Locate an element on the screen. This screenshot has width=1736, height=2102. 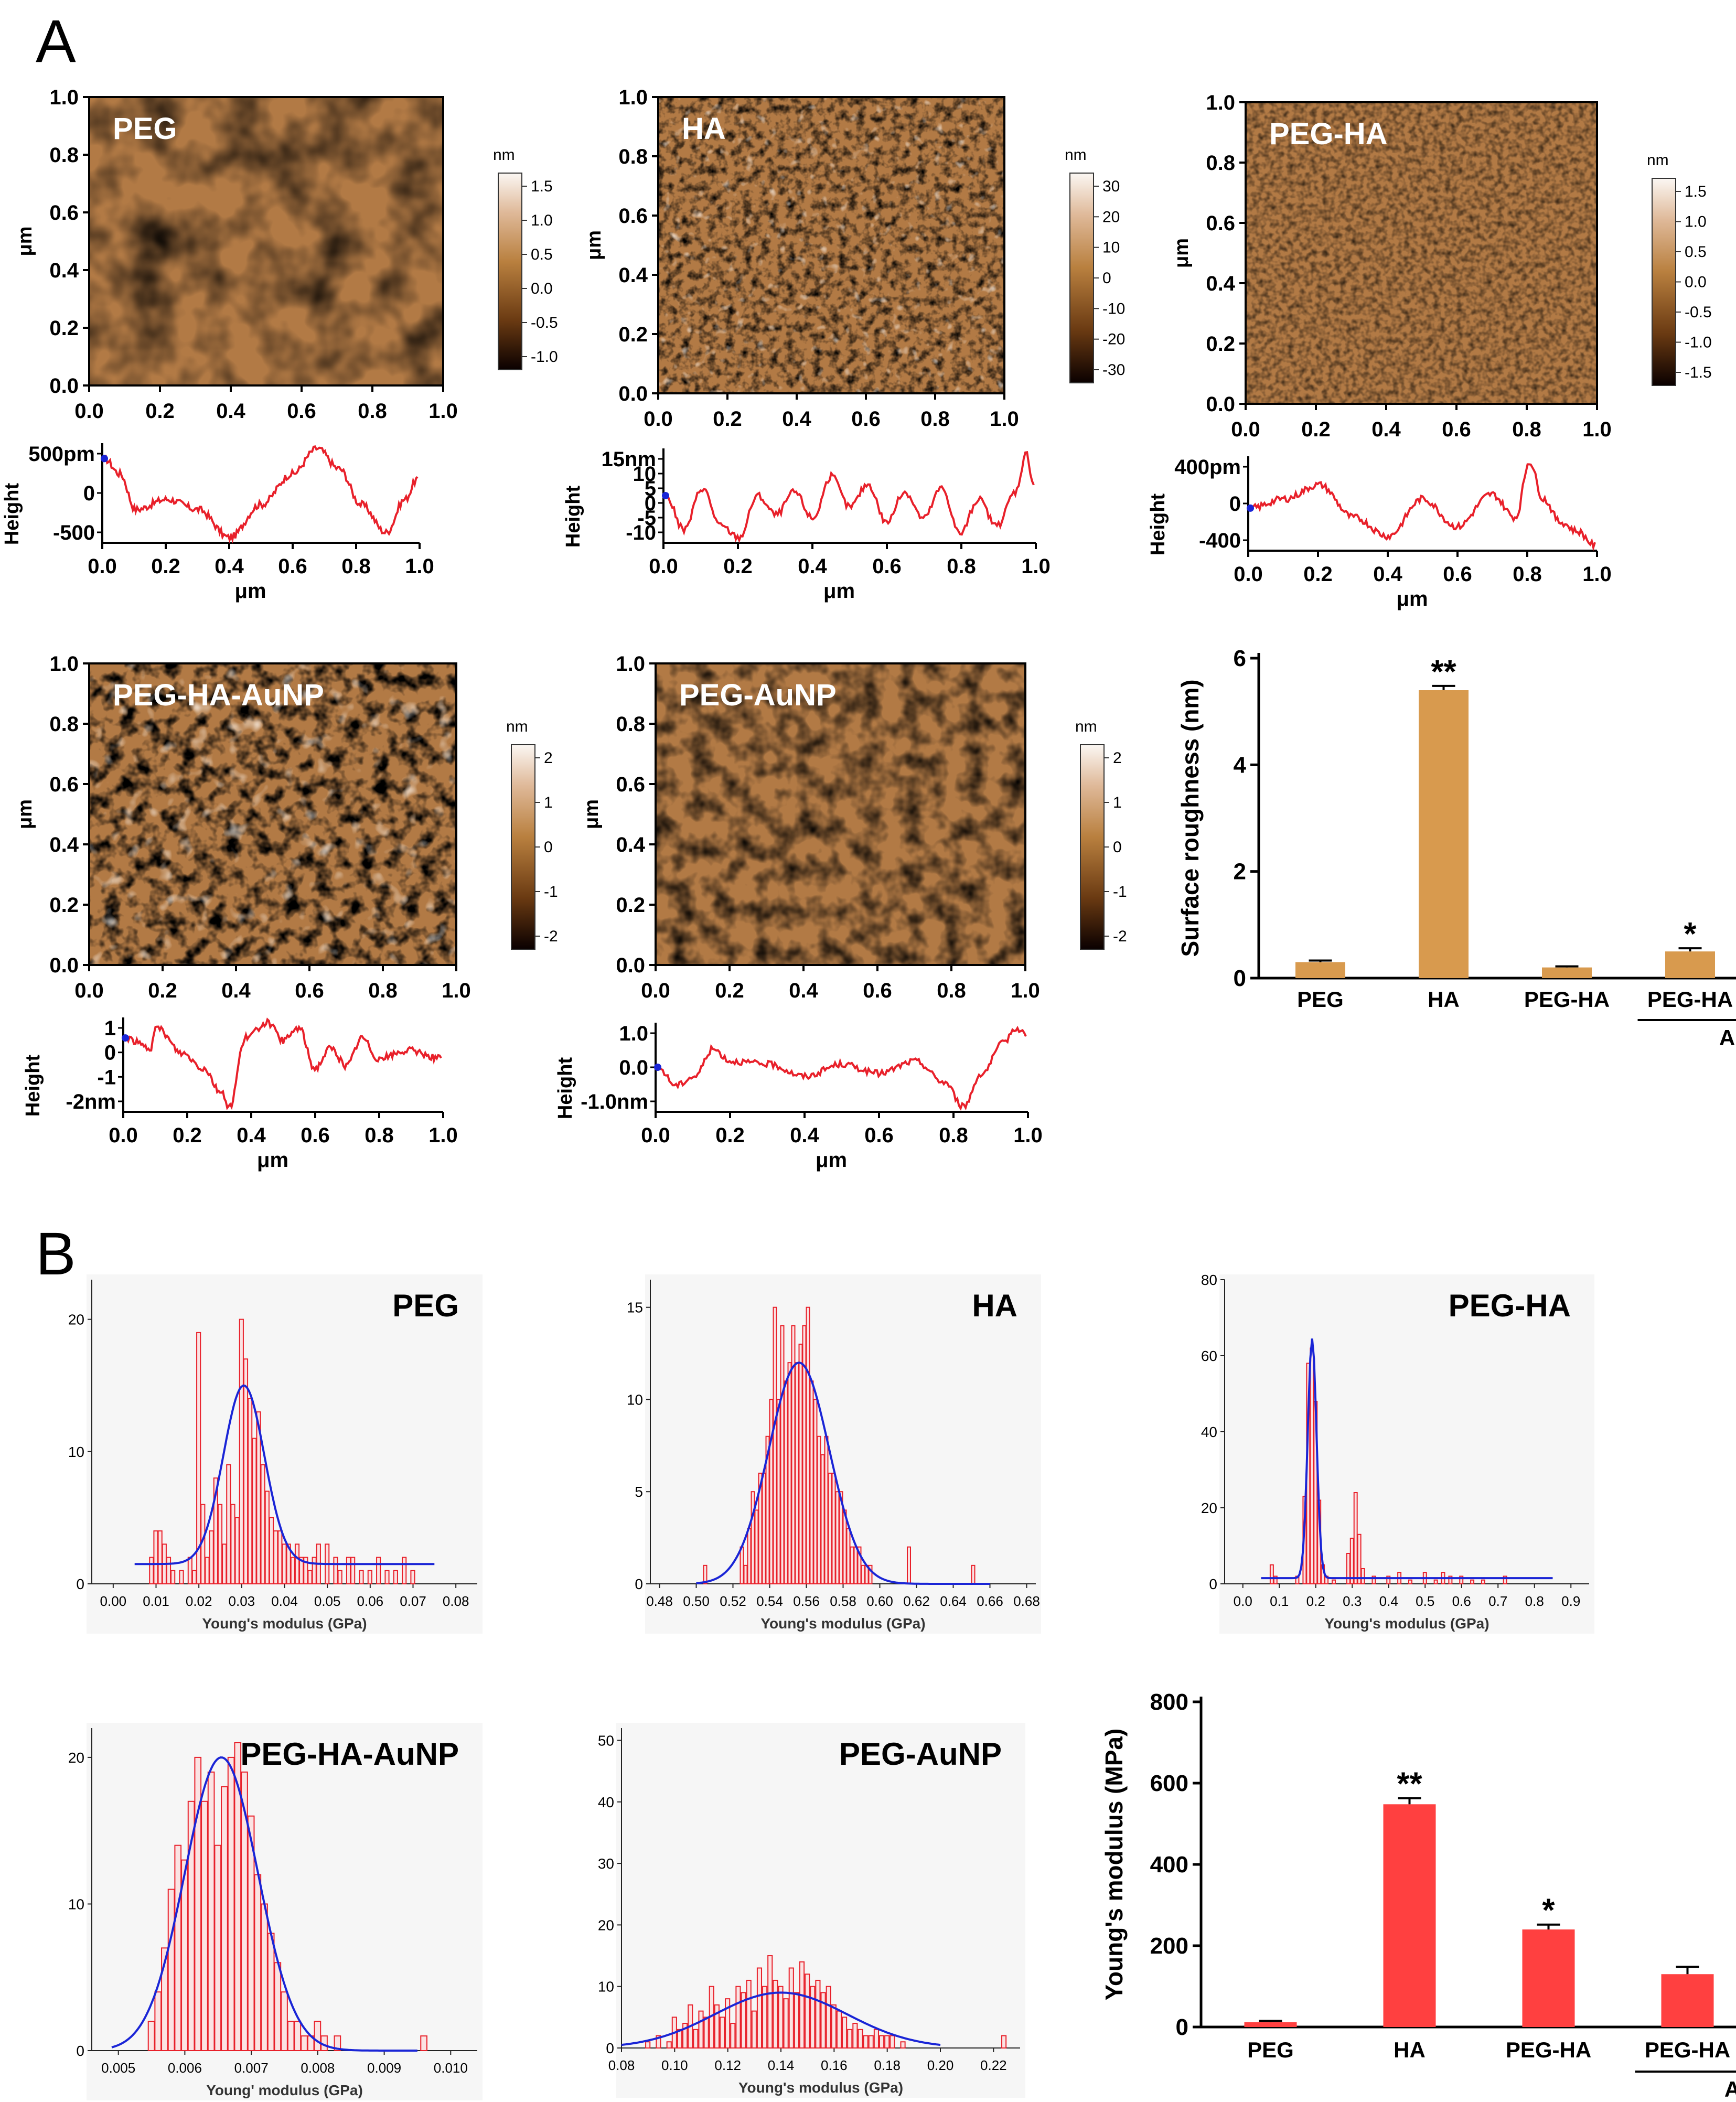
colorbar-label: -1.5 is located at coordinates (1699, 372).